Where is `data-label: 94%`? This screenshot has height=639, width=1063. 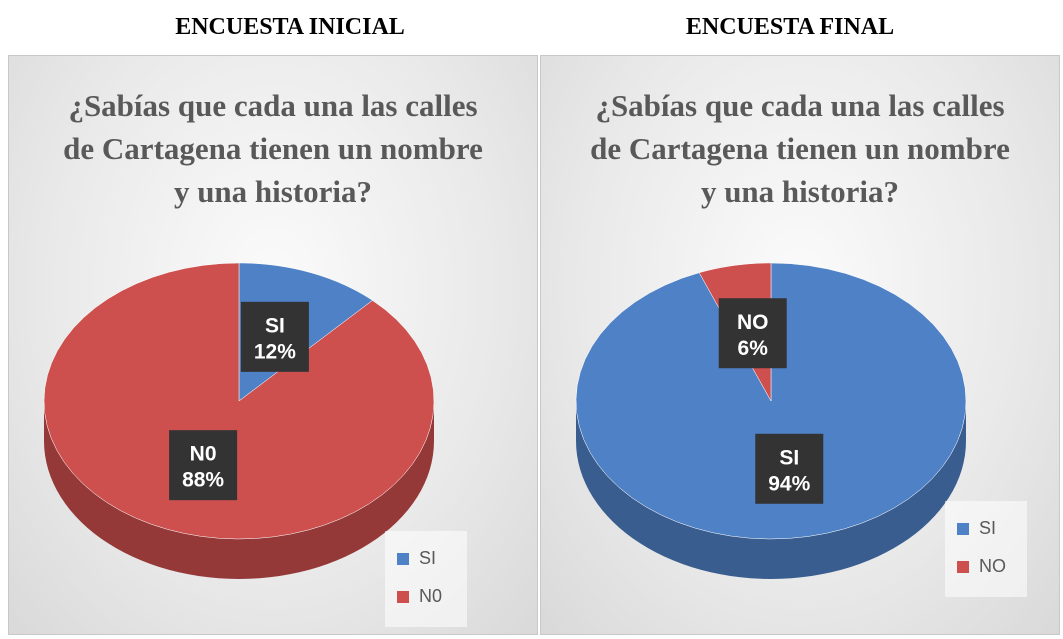
data-label: 94% is located at coordinates (789, 483).